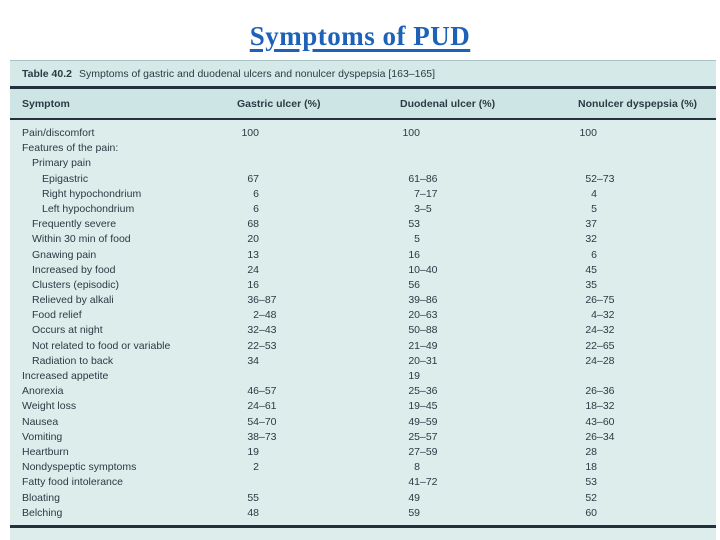 This screenshot has width=720, height=540. What do you see at coordinates (363, 239) in the screenshot?
I see `table-row: Within 30 min of food 20 5 32` at bounding box center [363, 239].